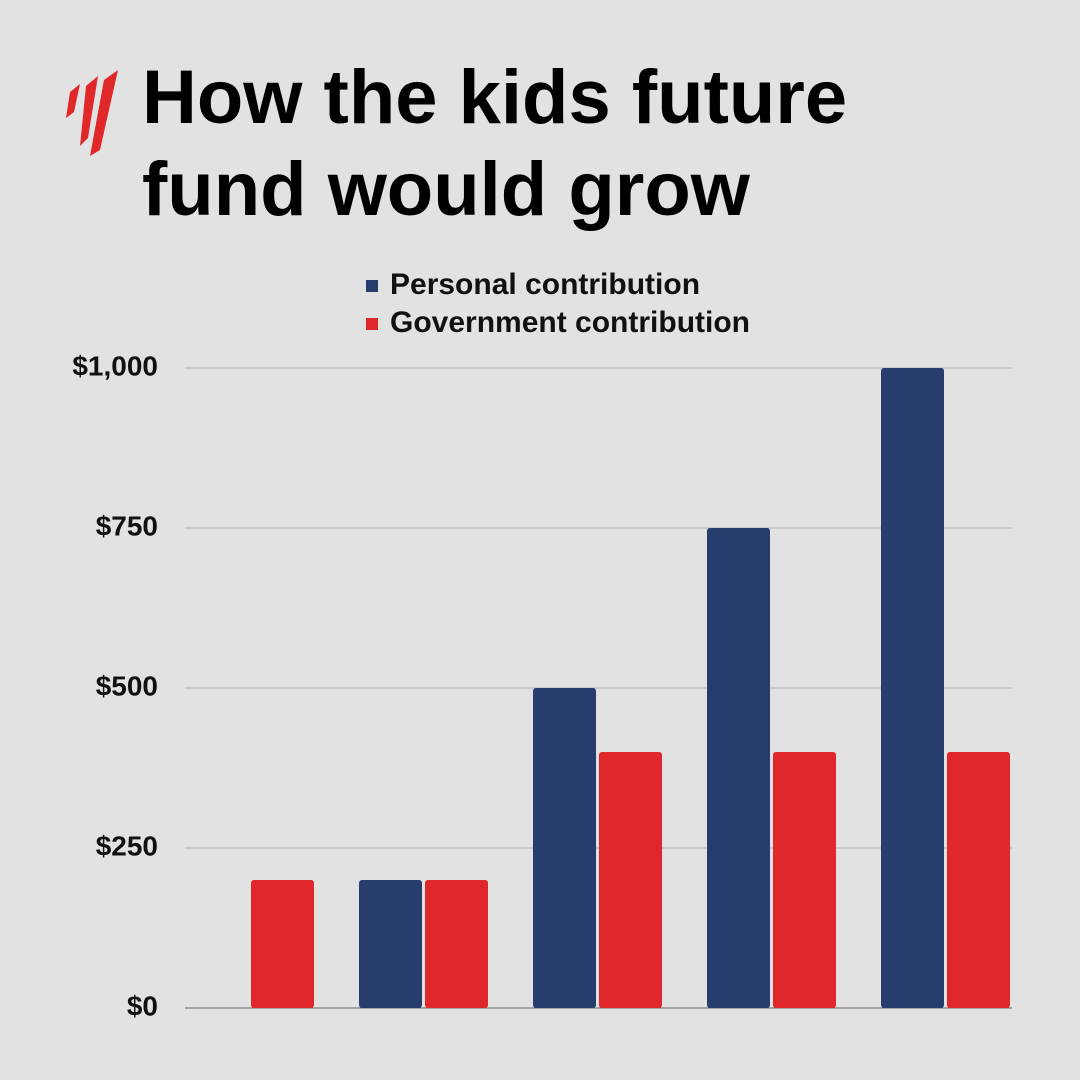 Image resolution: width=1080 pixels, height=1080 pixels. I want to click on y-tick-label: $750, so click(127, 525).